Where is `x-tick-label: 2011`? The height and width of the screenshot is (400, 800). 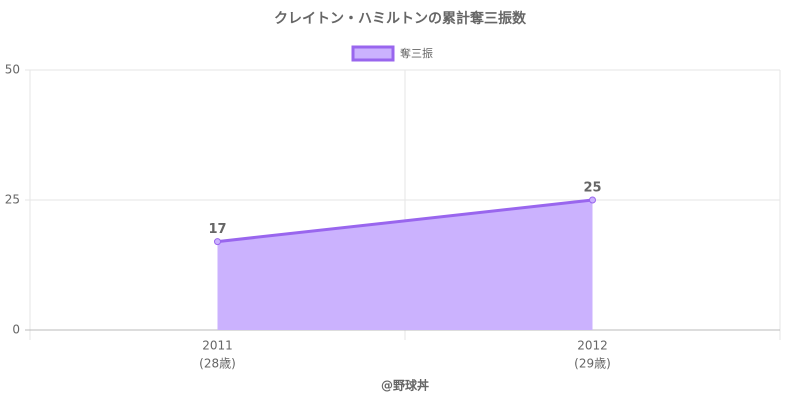 x-tick-label: 2011 is located at coordinates (217, 346).